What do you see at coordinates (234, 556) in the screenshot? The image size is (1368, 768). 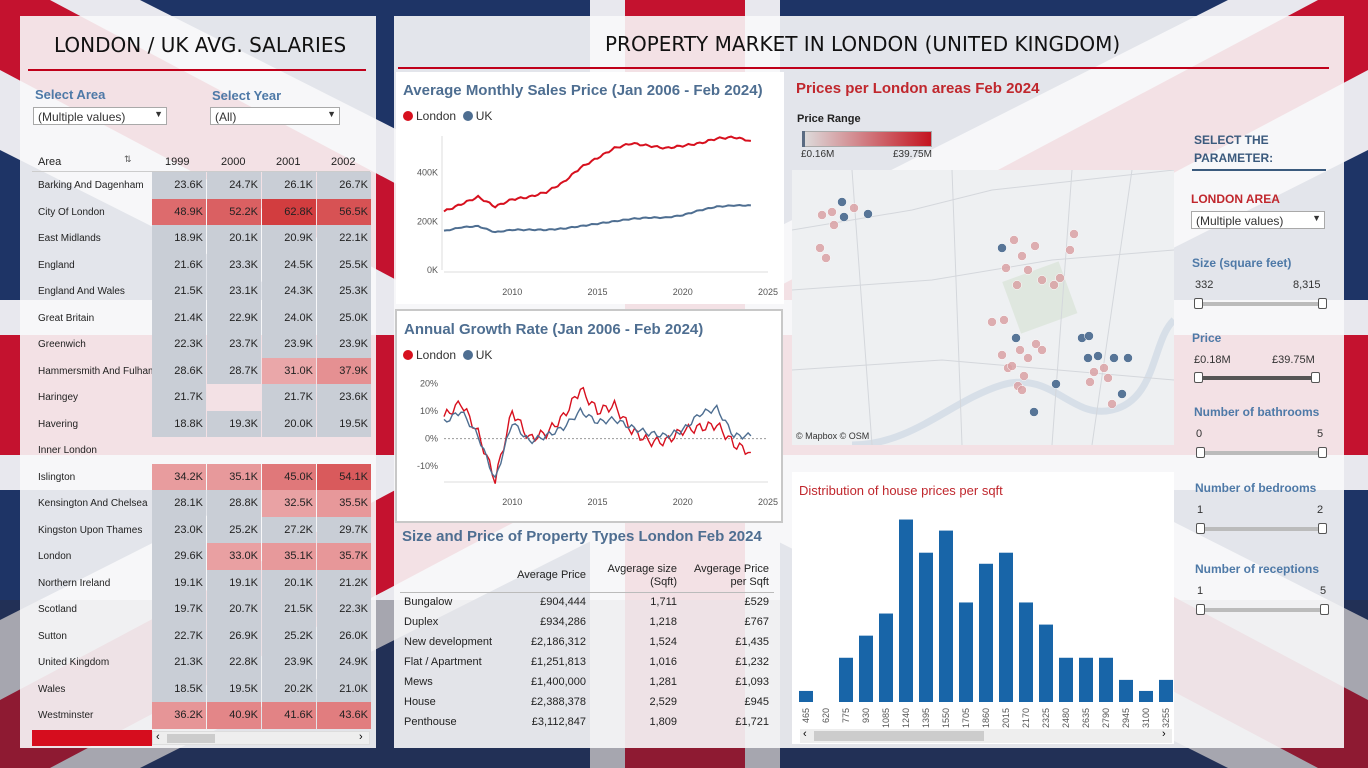 I see `salary-cell: 33.0K` at bounding box center [234, 556].